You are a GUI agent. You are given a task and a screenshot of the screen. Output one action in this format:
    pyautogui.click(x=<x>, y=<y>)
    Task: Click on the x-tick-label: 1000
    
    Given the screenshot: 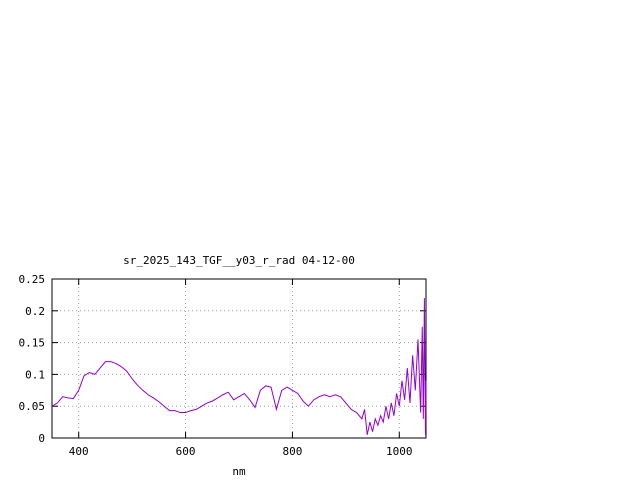 What is the action you would take?
    pyautogui.click(x=399, y=451)
    